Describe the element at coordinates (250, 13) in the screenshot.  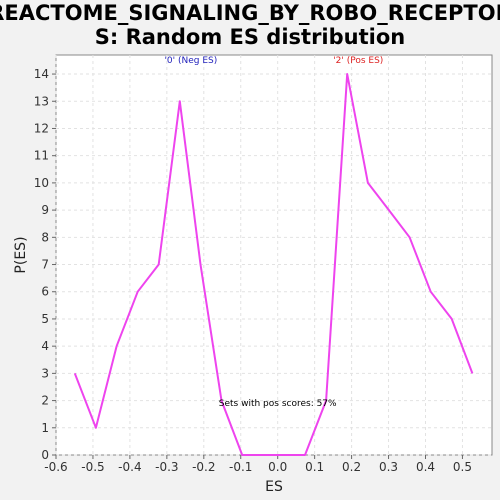
I see `chart-title-line-1: REACTOME_SIGNALING_BY_ROBO_RECEPTOR` at that location.